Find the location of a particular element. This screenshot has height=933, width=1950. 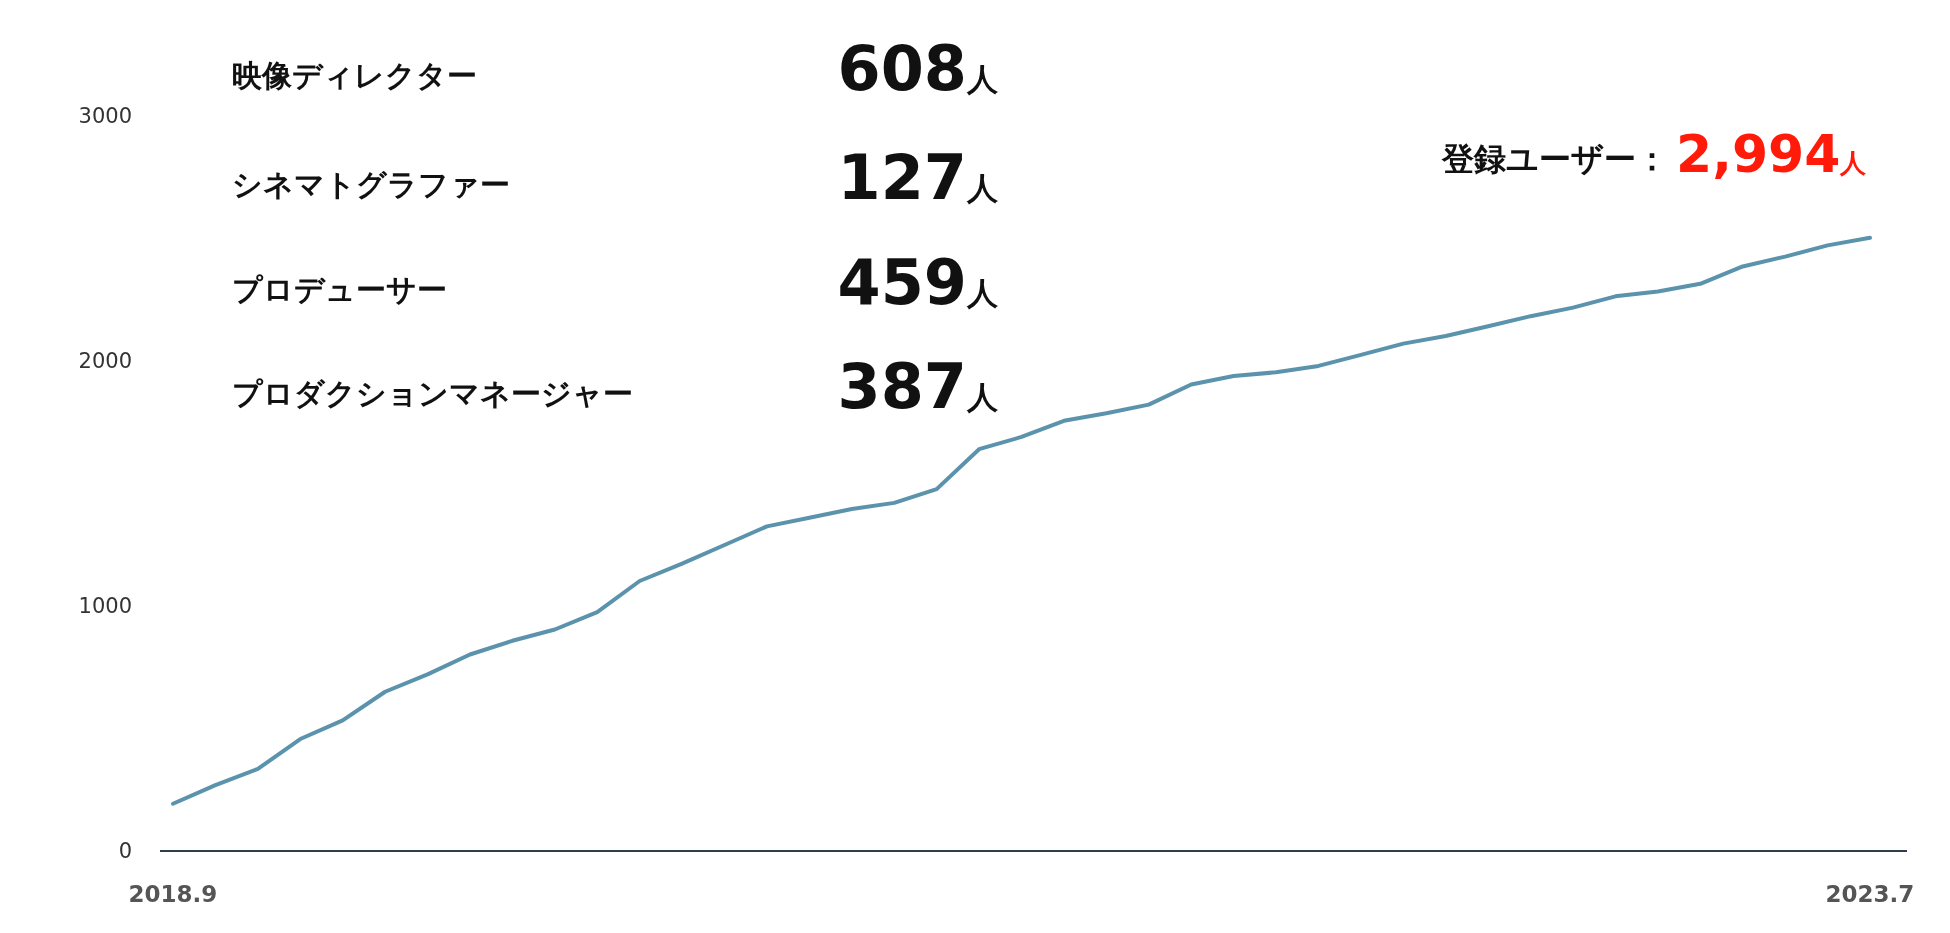

x-tick-label: 2018.9 is located at coordinates (173, 894).